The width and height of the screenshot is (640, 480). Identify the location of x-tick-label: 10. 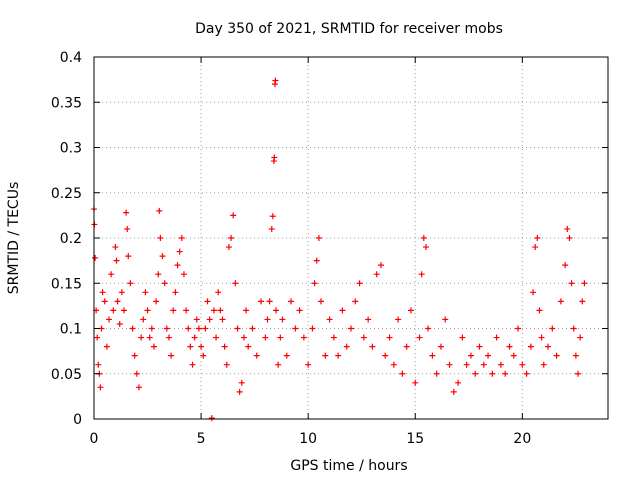
(308, 439).